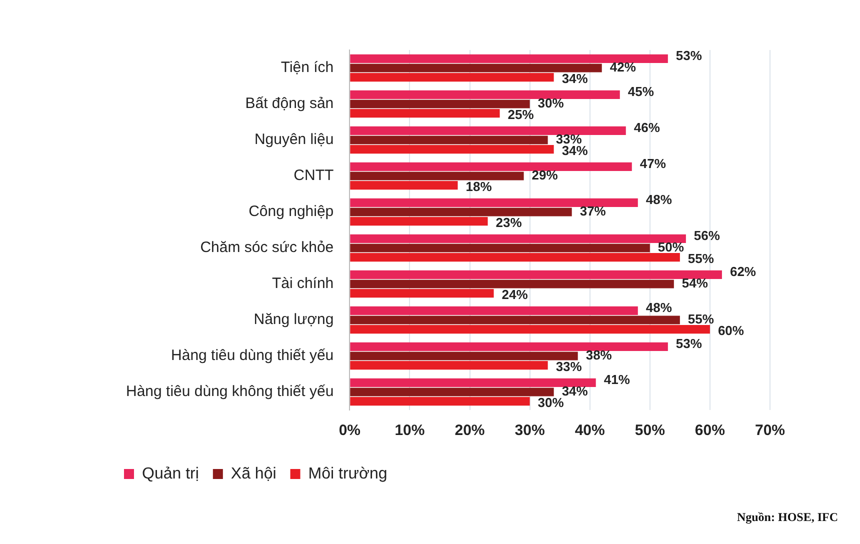 The image size is (860, 544). Describe the element at coordinates (743, 272) in the screenshot. I see `data-label: 62%` at that location.